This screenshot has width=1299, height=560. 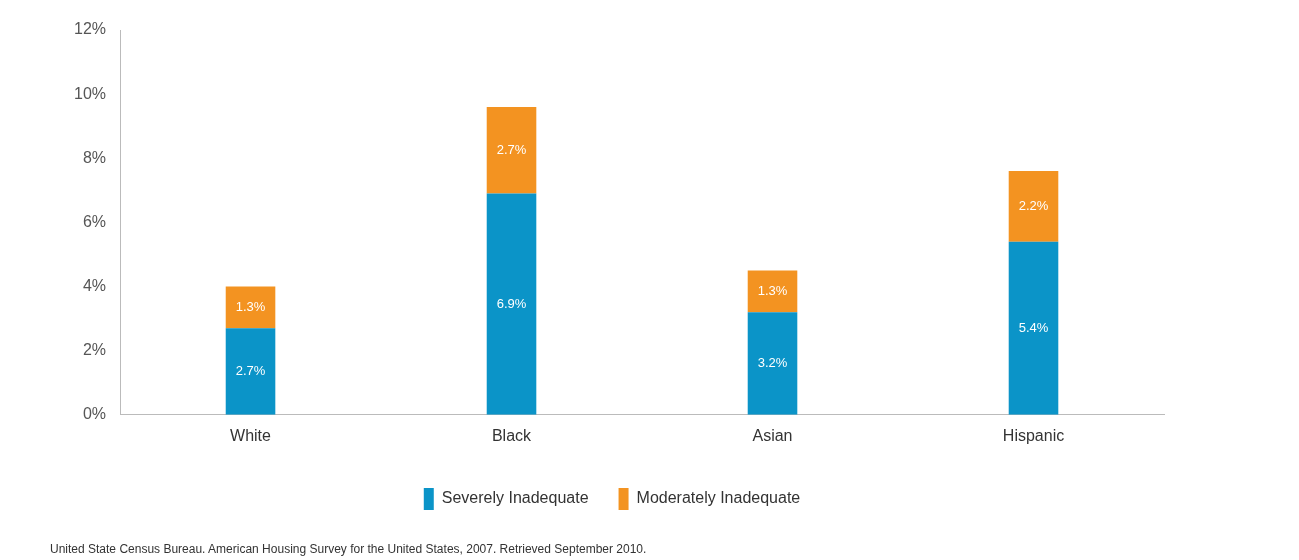 What do you see at coordinates (94, 157) in the screenshot?
I see `y-tick-label: 8%` at bounding box center [94, 157].